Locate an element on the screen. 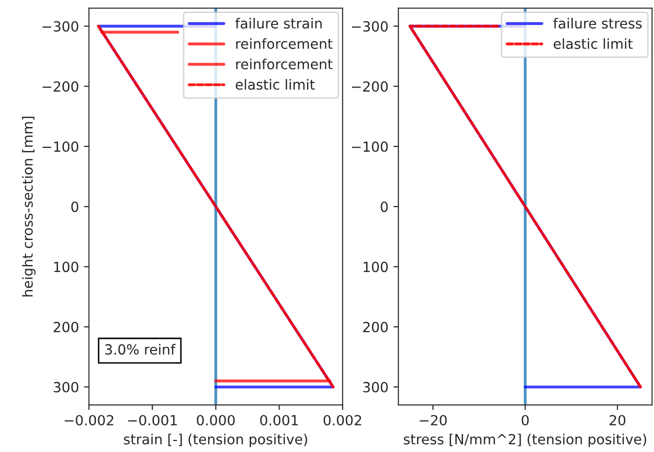 The width and height of the screenshot is (654, 452). x-tick-label: −0.002 is located at coordinates (89, 420).